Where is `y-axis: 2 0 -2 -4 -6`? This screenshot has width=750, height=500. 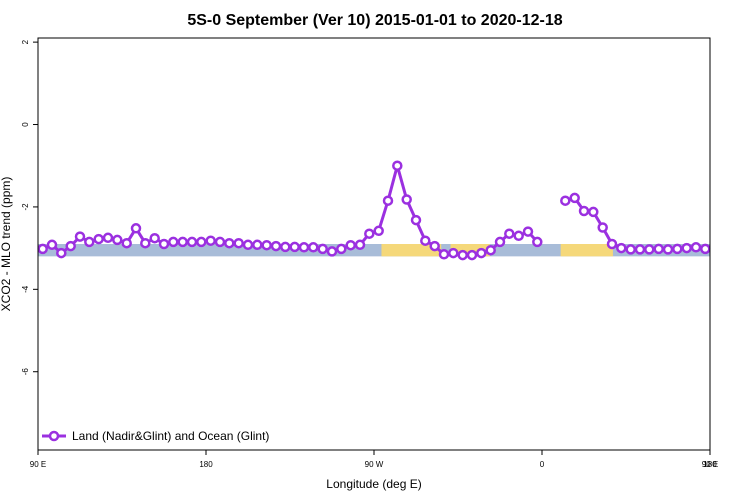
y-axis: 2 0 -2 -4 -6 is located at coordinates (29, 207).